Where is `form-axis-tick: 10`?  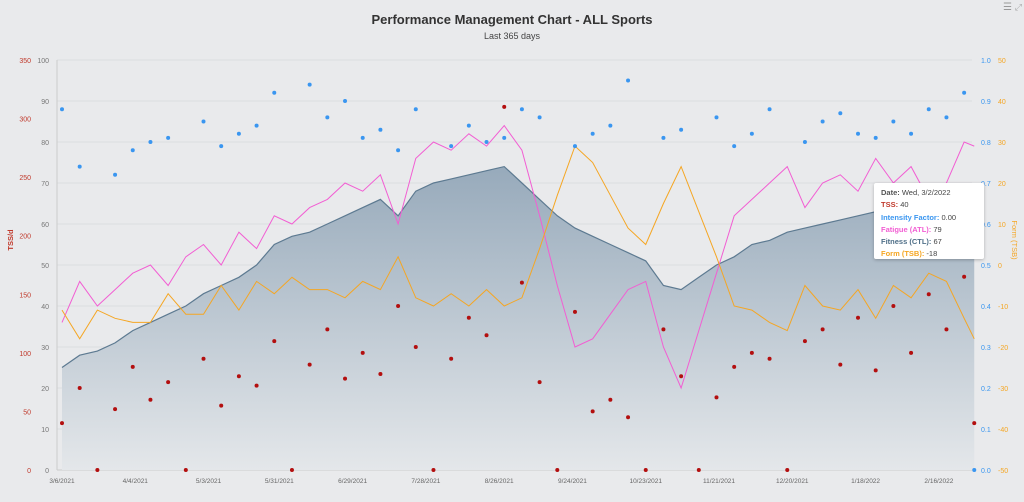
form-axis-tick: 10 is located at coordinates (1002, 225).